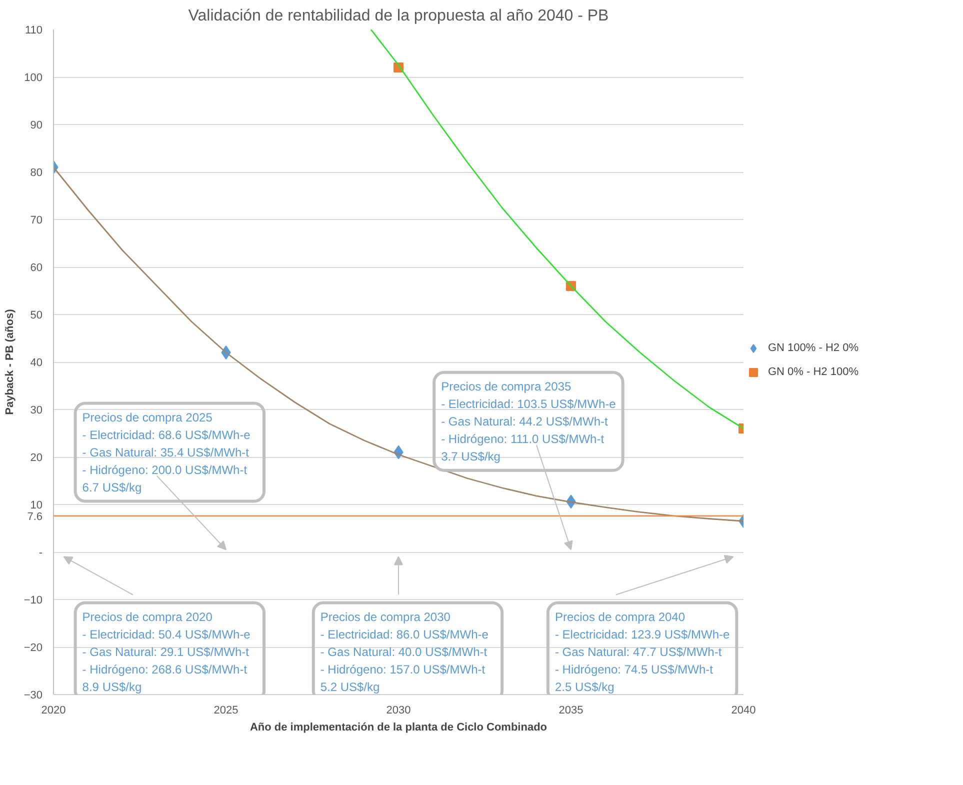 The image size is (963, 785). What do you see at coordinates (813, 348) in the screenshot?
I see `legend-label: GN 100% - H2 0%` at bounding box center [813, 348].